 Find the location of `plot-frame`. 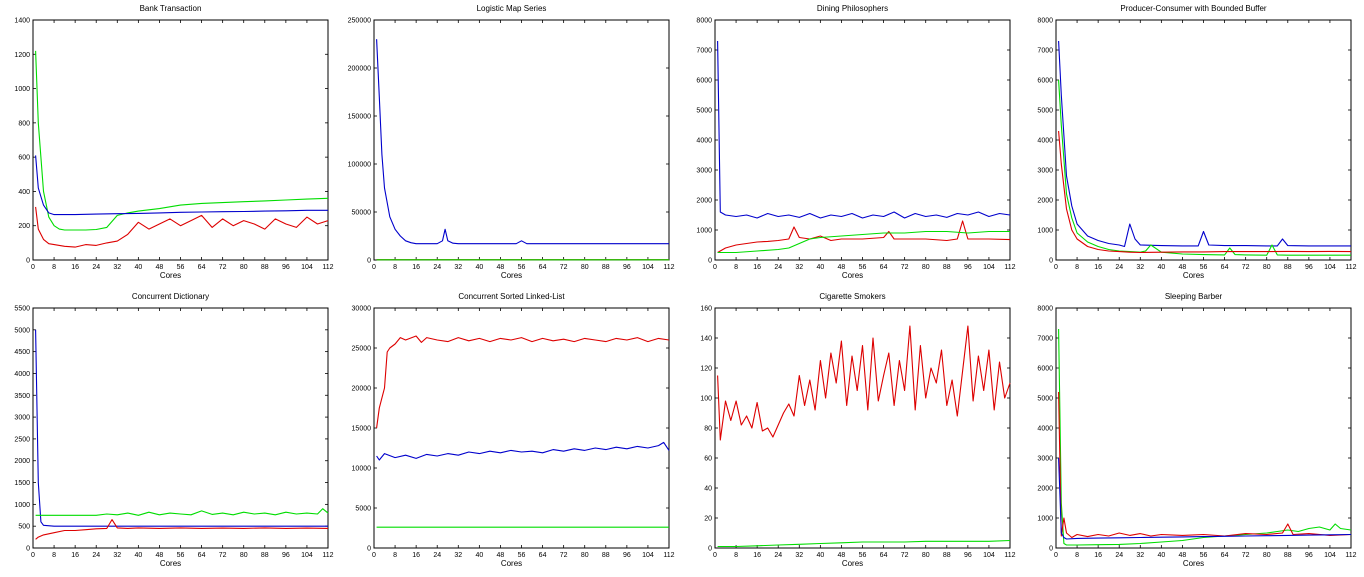

plot-frame is located at coordinates (862, 140).